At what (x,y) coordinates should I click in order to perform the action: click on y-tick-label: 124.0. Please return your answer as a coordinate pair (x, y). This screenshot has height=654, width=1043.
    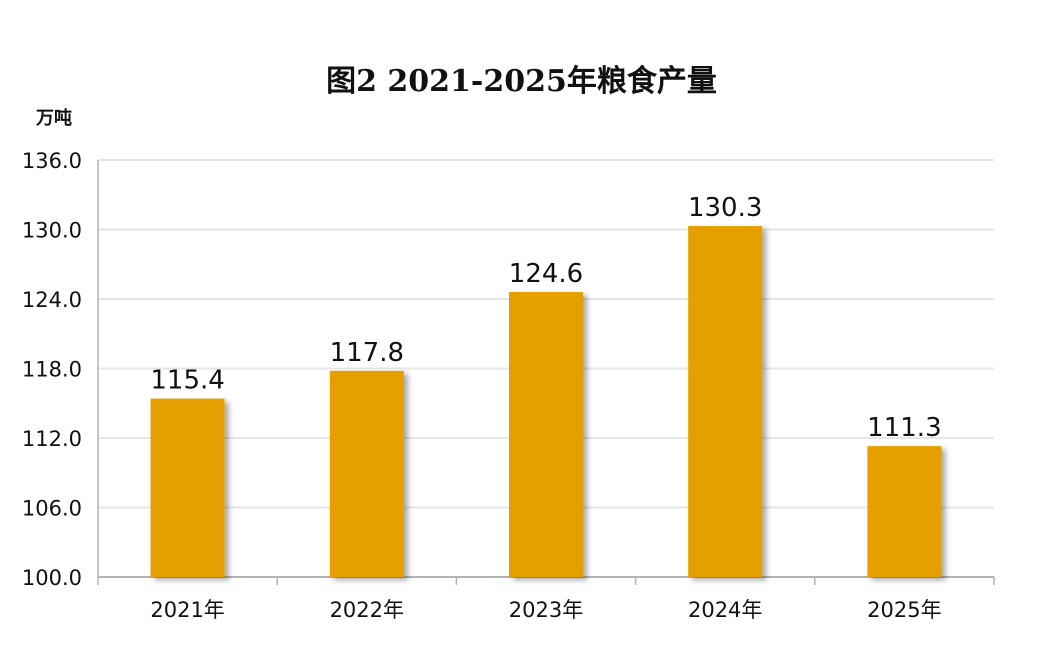
    Looking at the image, I should click on (52, 300).